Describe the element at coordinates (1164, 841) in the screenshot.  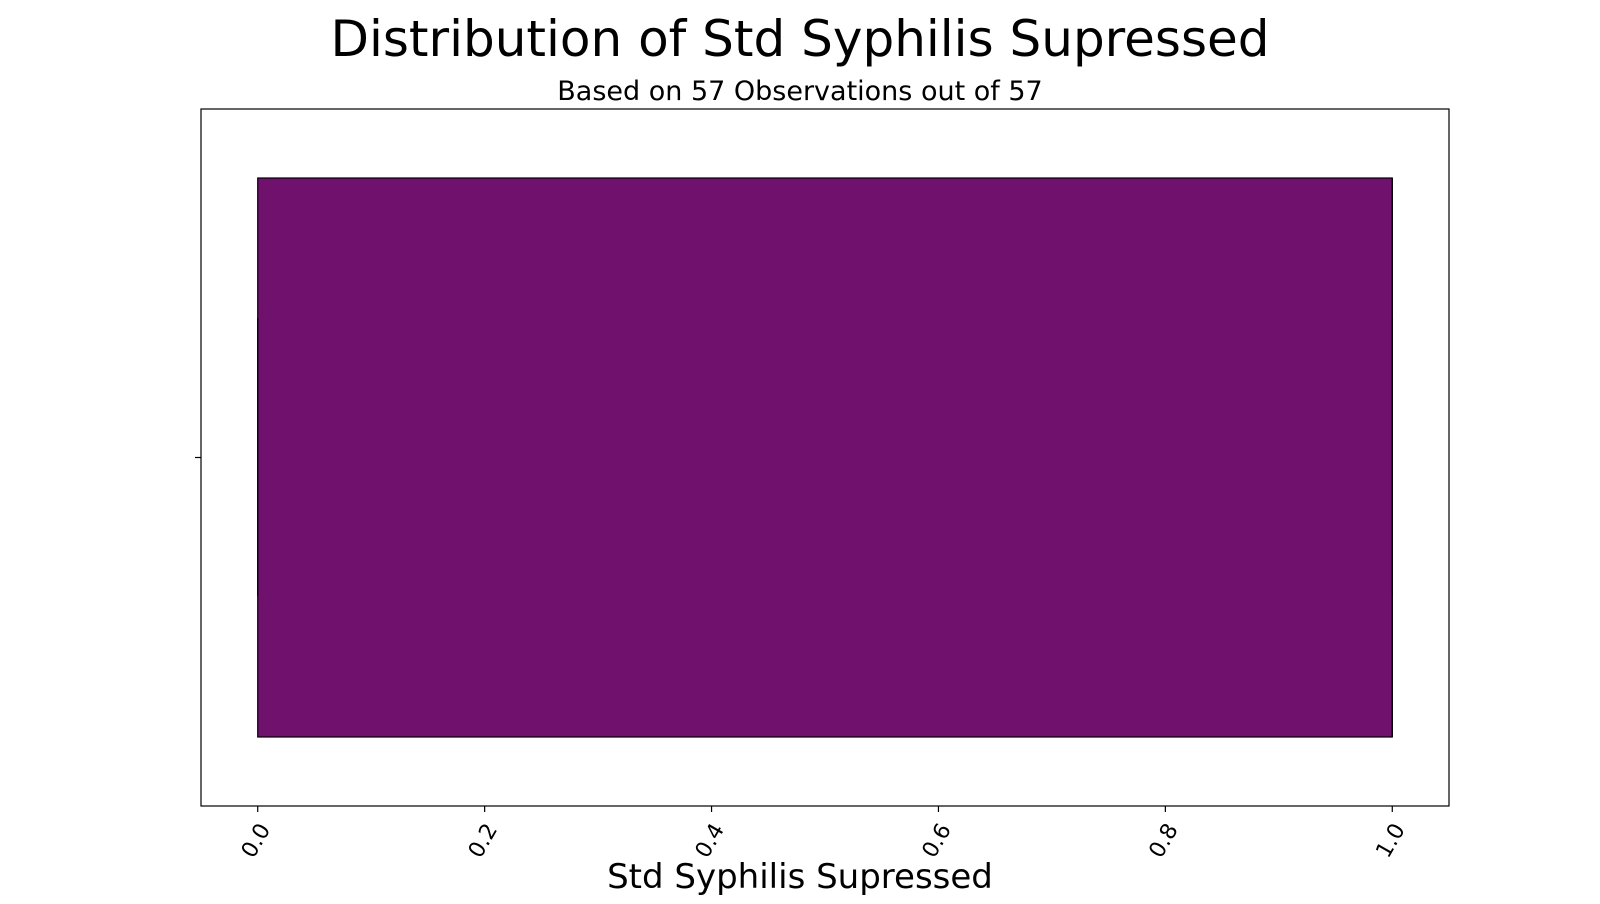
I see `x-tick-label: 0.8` at that location.